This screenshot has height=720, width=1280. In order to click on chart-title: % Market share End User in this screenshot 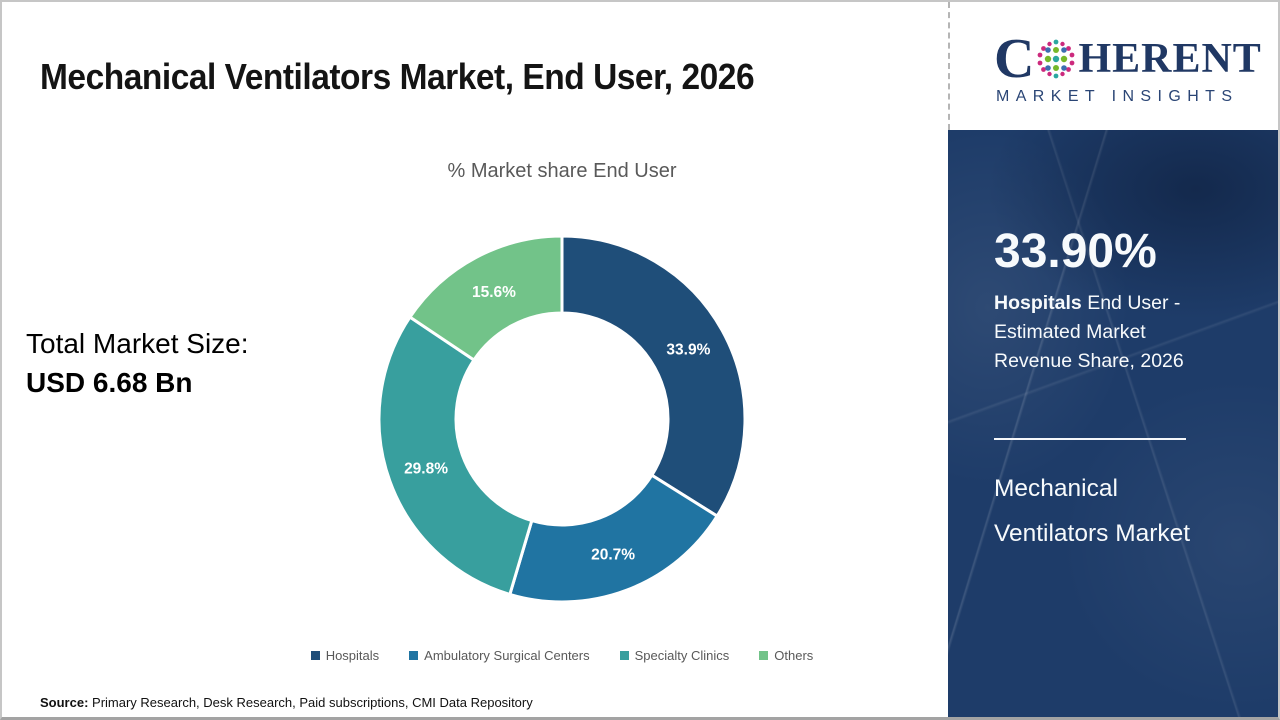, I will do `click(562, 171)`.